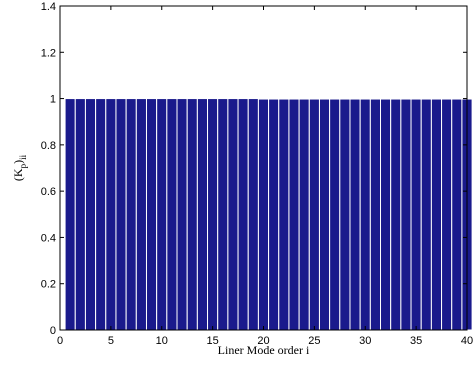 The height and width of the screenshot is (369, 476). Describe the element at coordinates (314, 341) in the screenshot. I see `x-tick-label-25: 25` at that location.